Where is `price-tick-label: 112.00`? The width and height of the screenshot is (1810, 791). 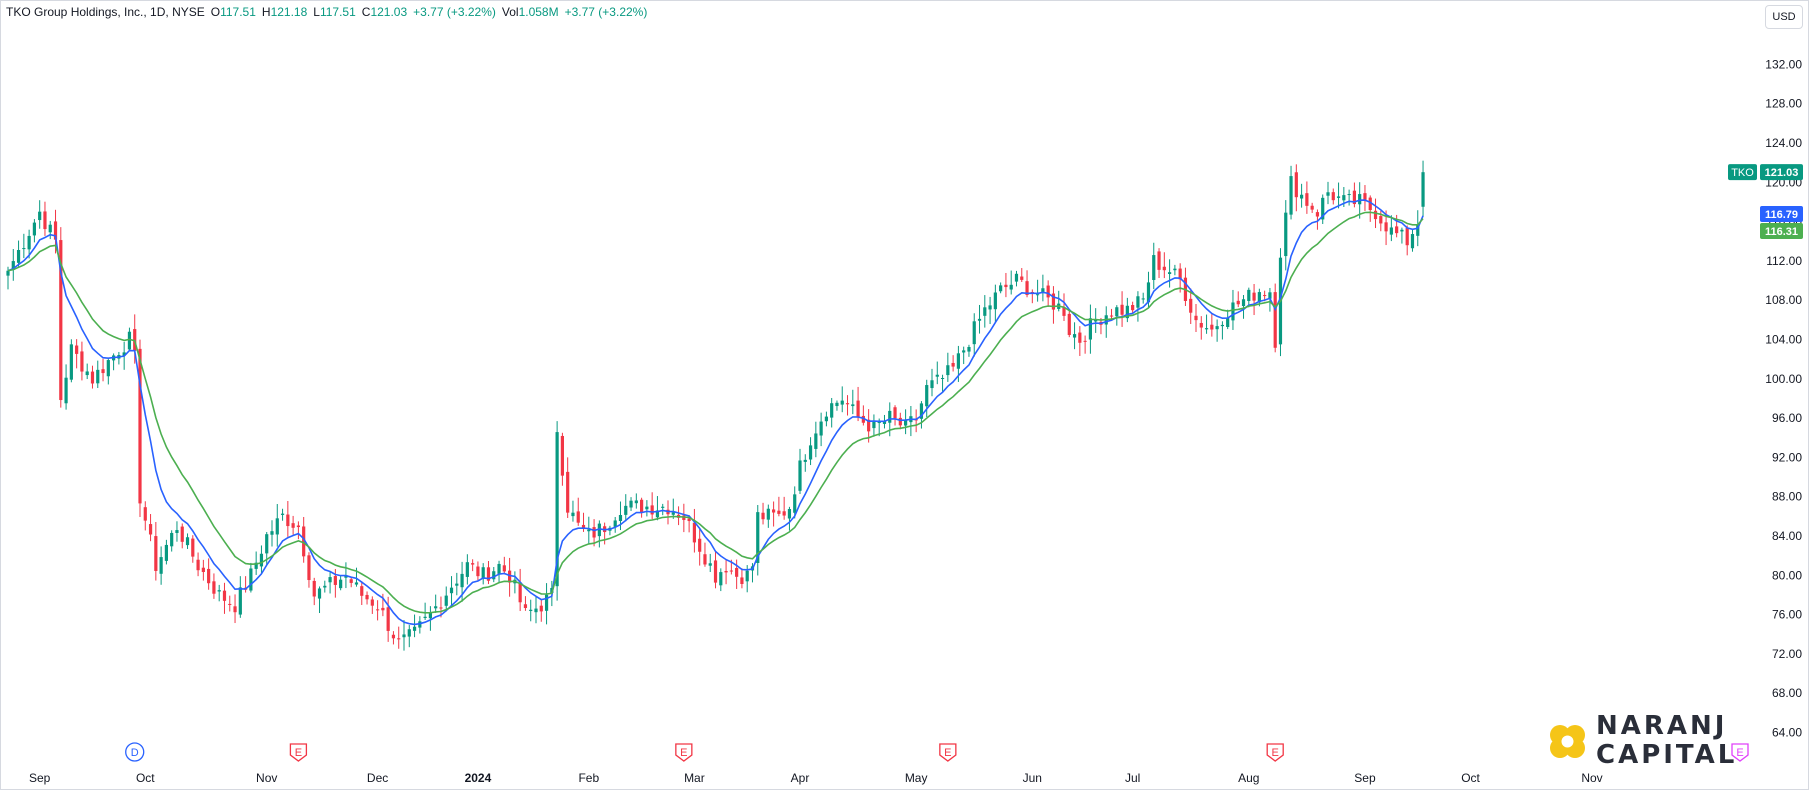
price-tick-label: 112.00 is located at coordinates (1784, 261).